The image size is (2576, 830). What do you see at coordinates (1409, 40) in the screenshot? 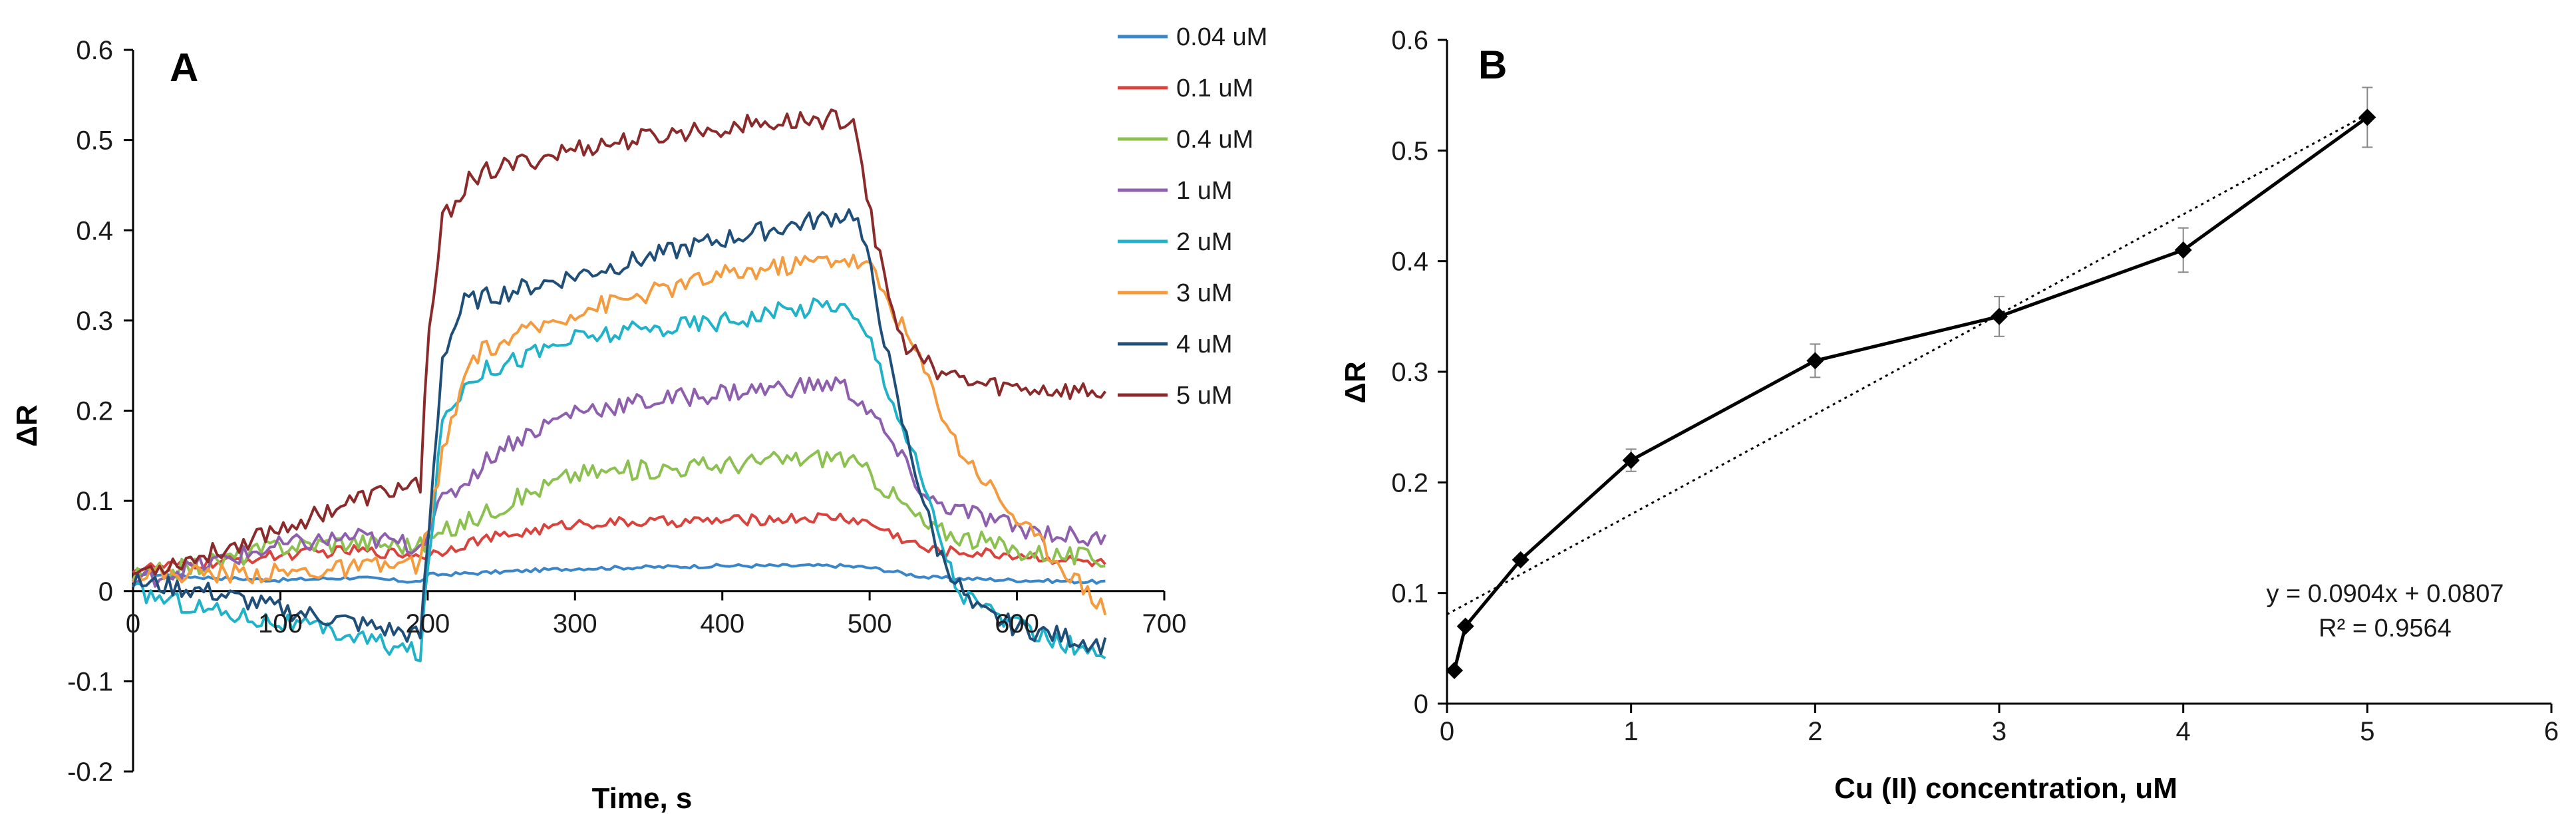
I see `panel-b-y-tick-label: 0.6` at bounding box center [1409, 40].